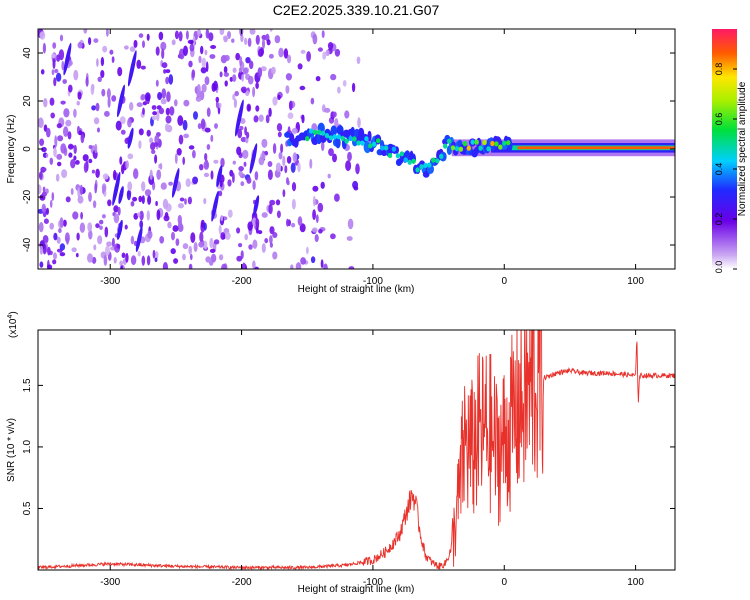 This screenshot has height=600, width=750. I want to click on snr-ytick-label: 1.0, so click(27, 447).